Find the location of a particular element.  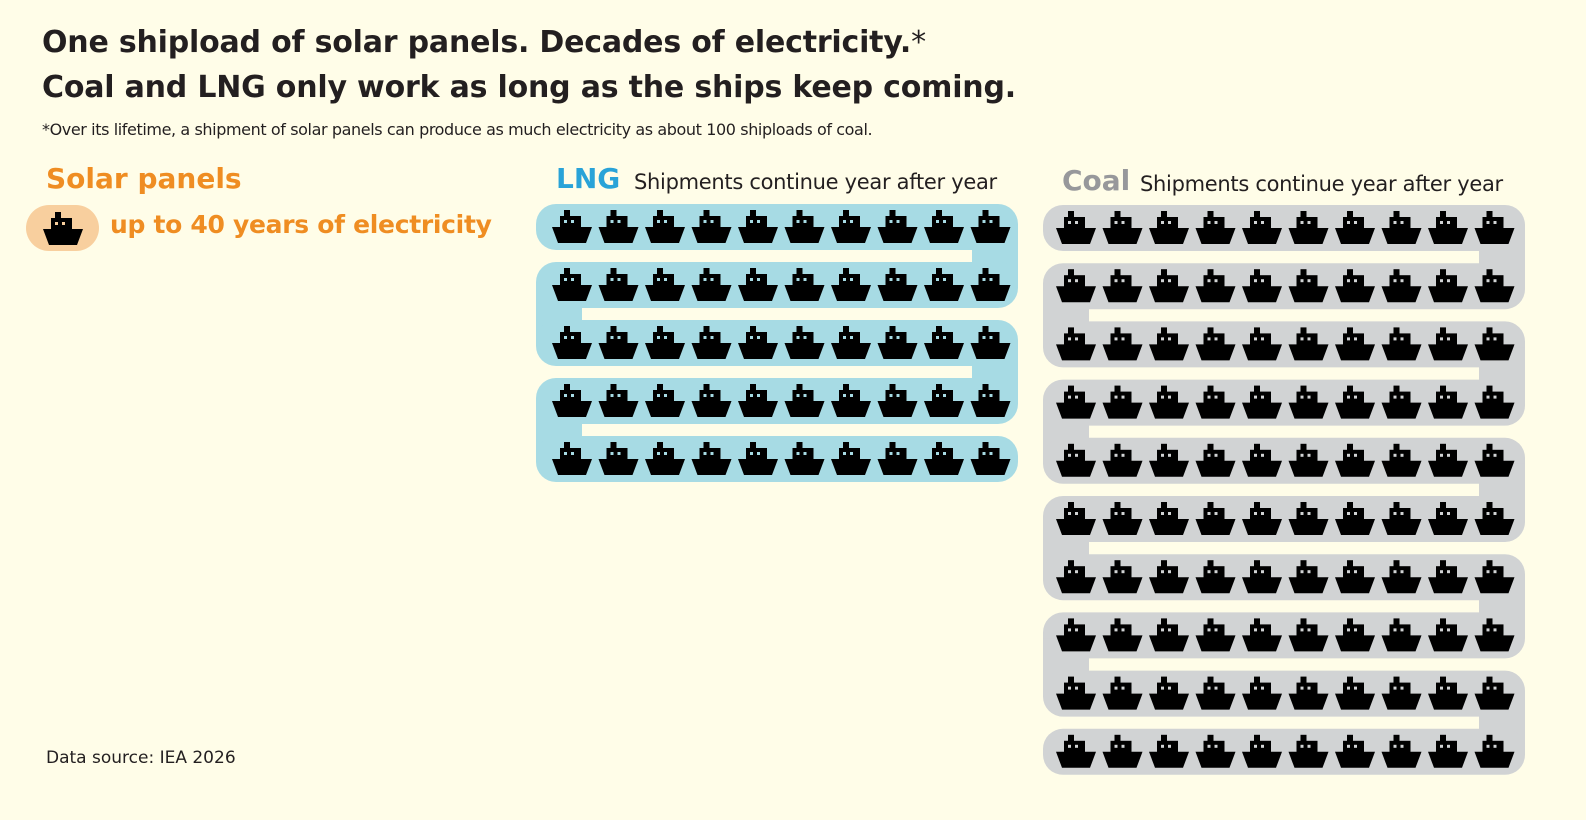

solar-panels-heading: Solar panels is located at coordinates (144, 178).